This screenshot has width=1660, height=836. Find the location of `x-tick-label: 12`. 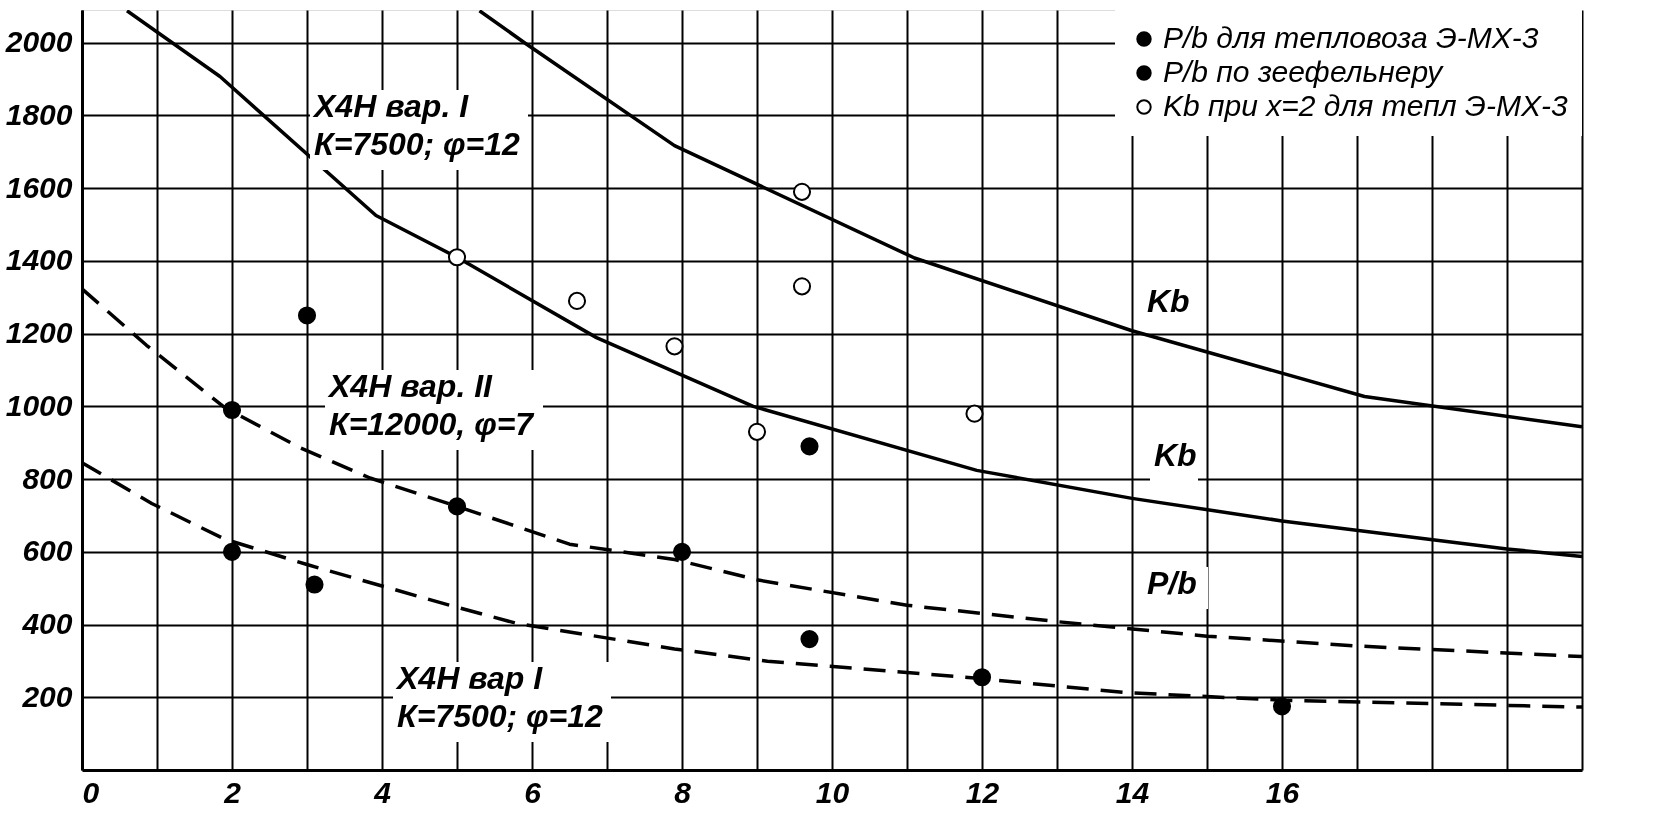

x-tick-label: 12 is located at coordinates (982, 792).